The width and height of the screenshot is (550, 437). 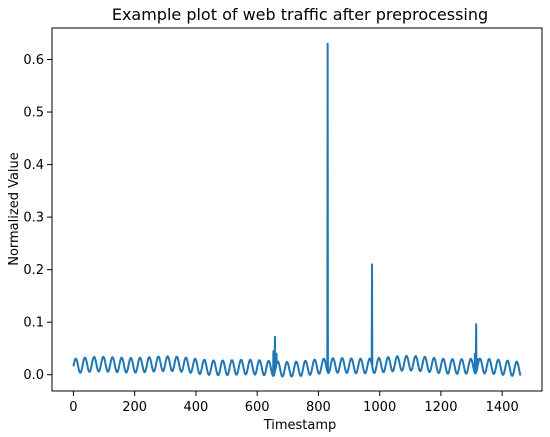 I want to click on x-axis-label: Timestamp, so click(x=300, y=425).